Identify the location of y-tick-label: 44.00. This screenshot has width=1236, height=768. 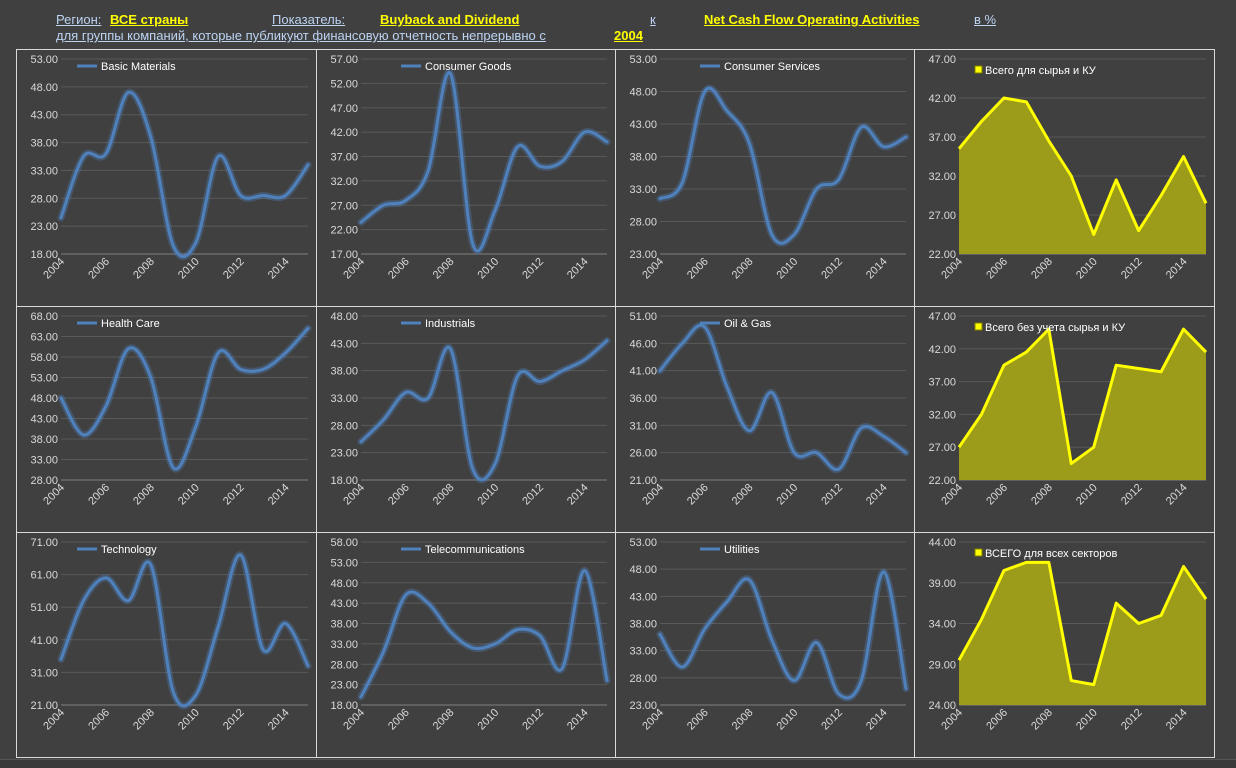
(942, 543).